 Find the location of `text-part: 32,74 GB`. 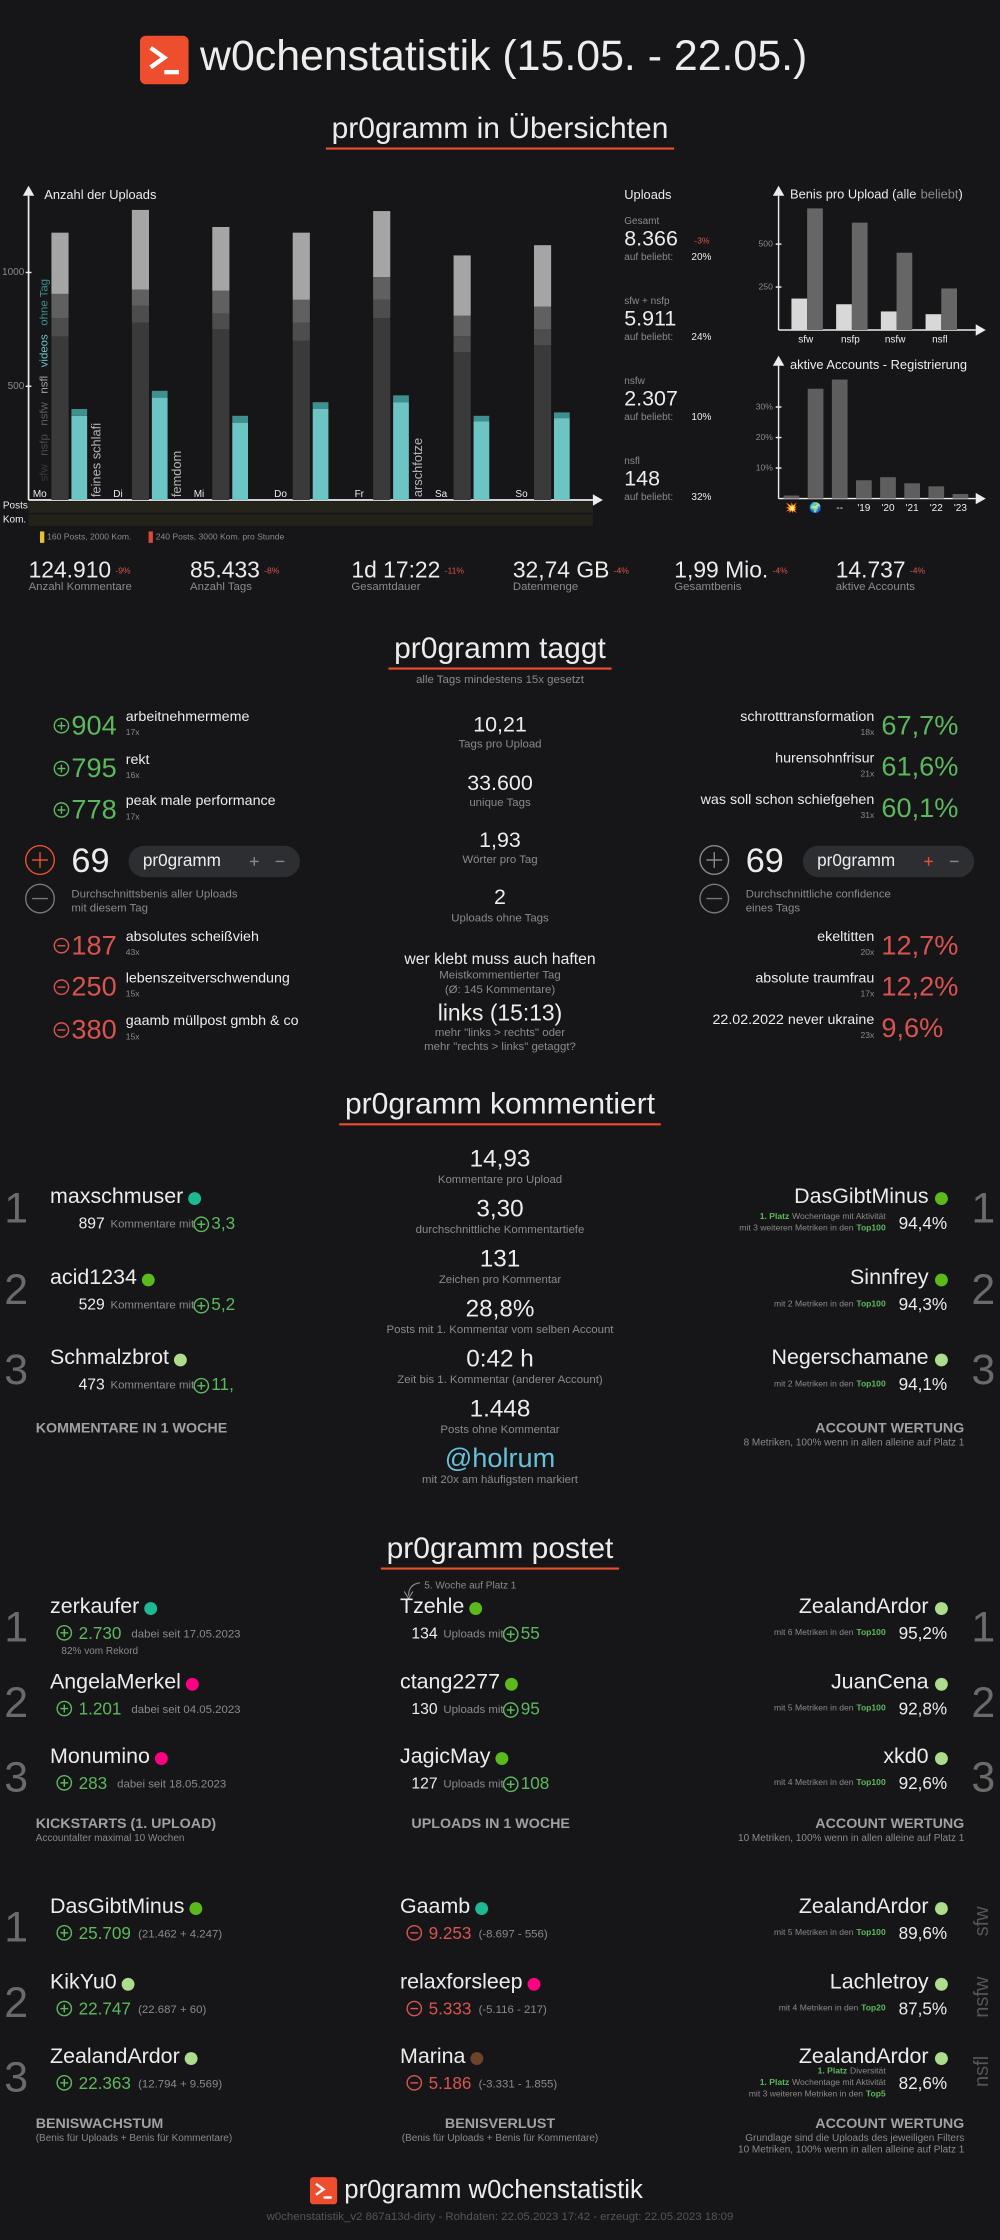

text-part: 32,74 GB is located at coordinates (561, 569).